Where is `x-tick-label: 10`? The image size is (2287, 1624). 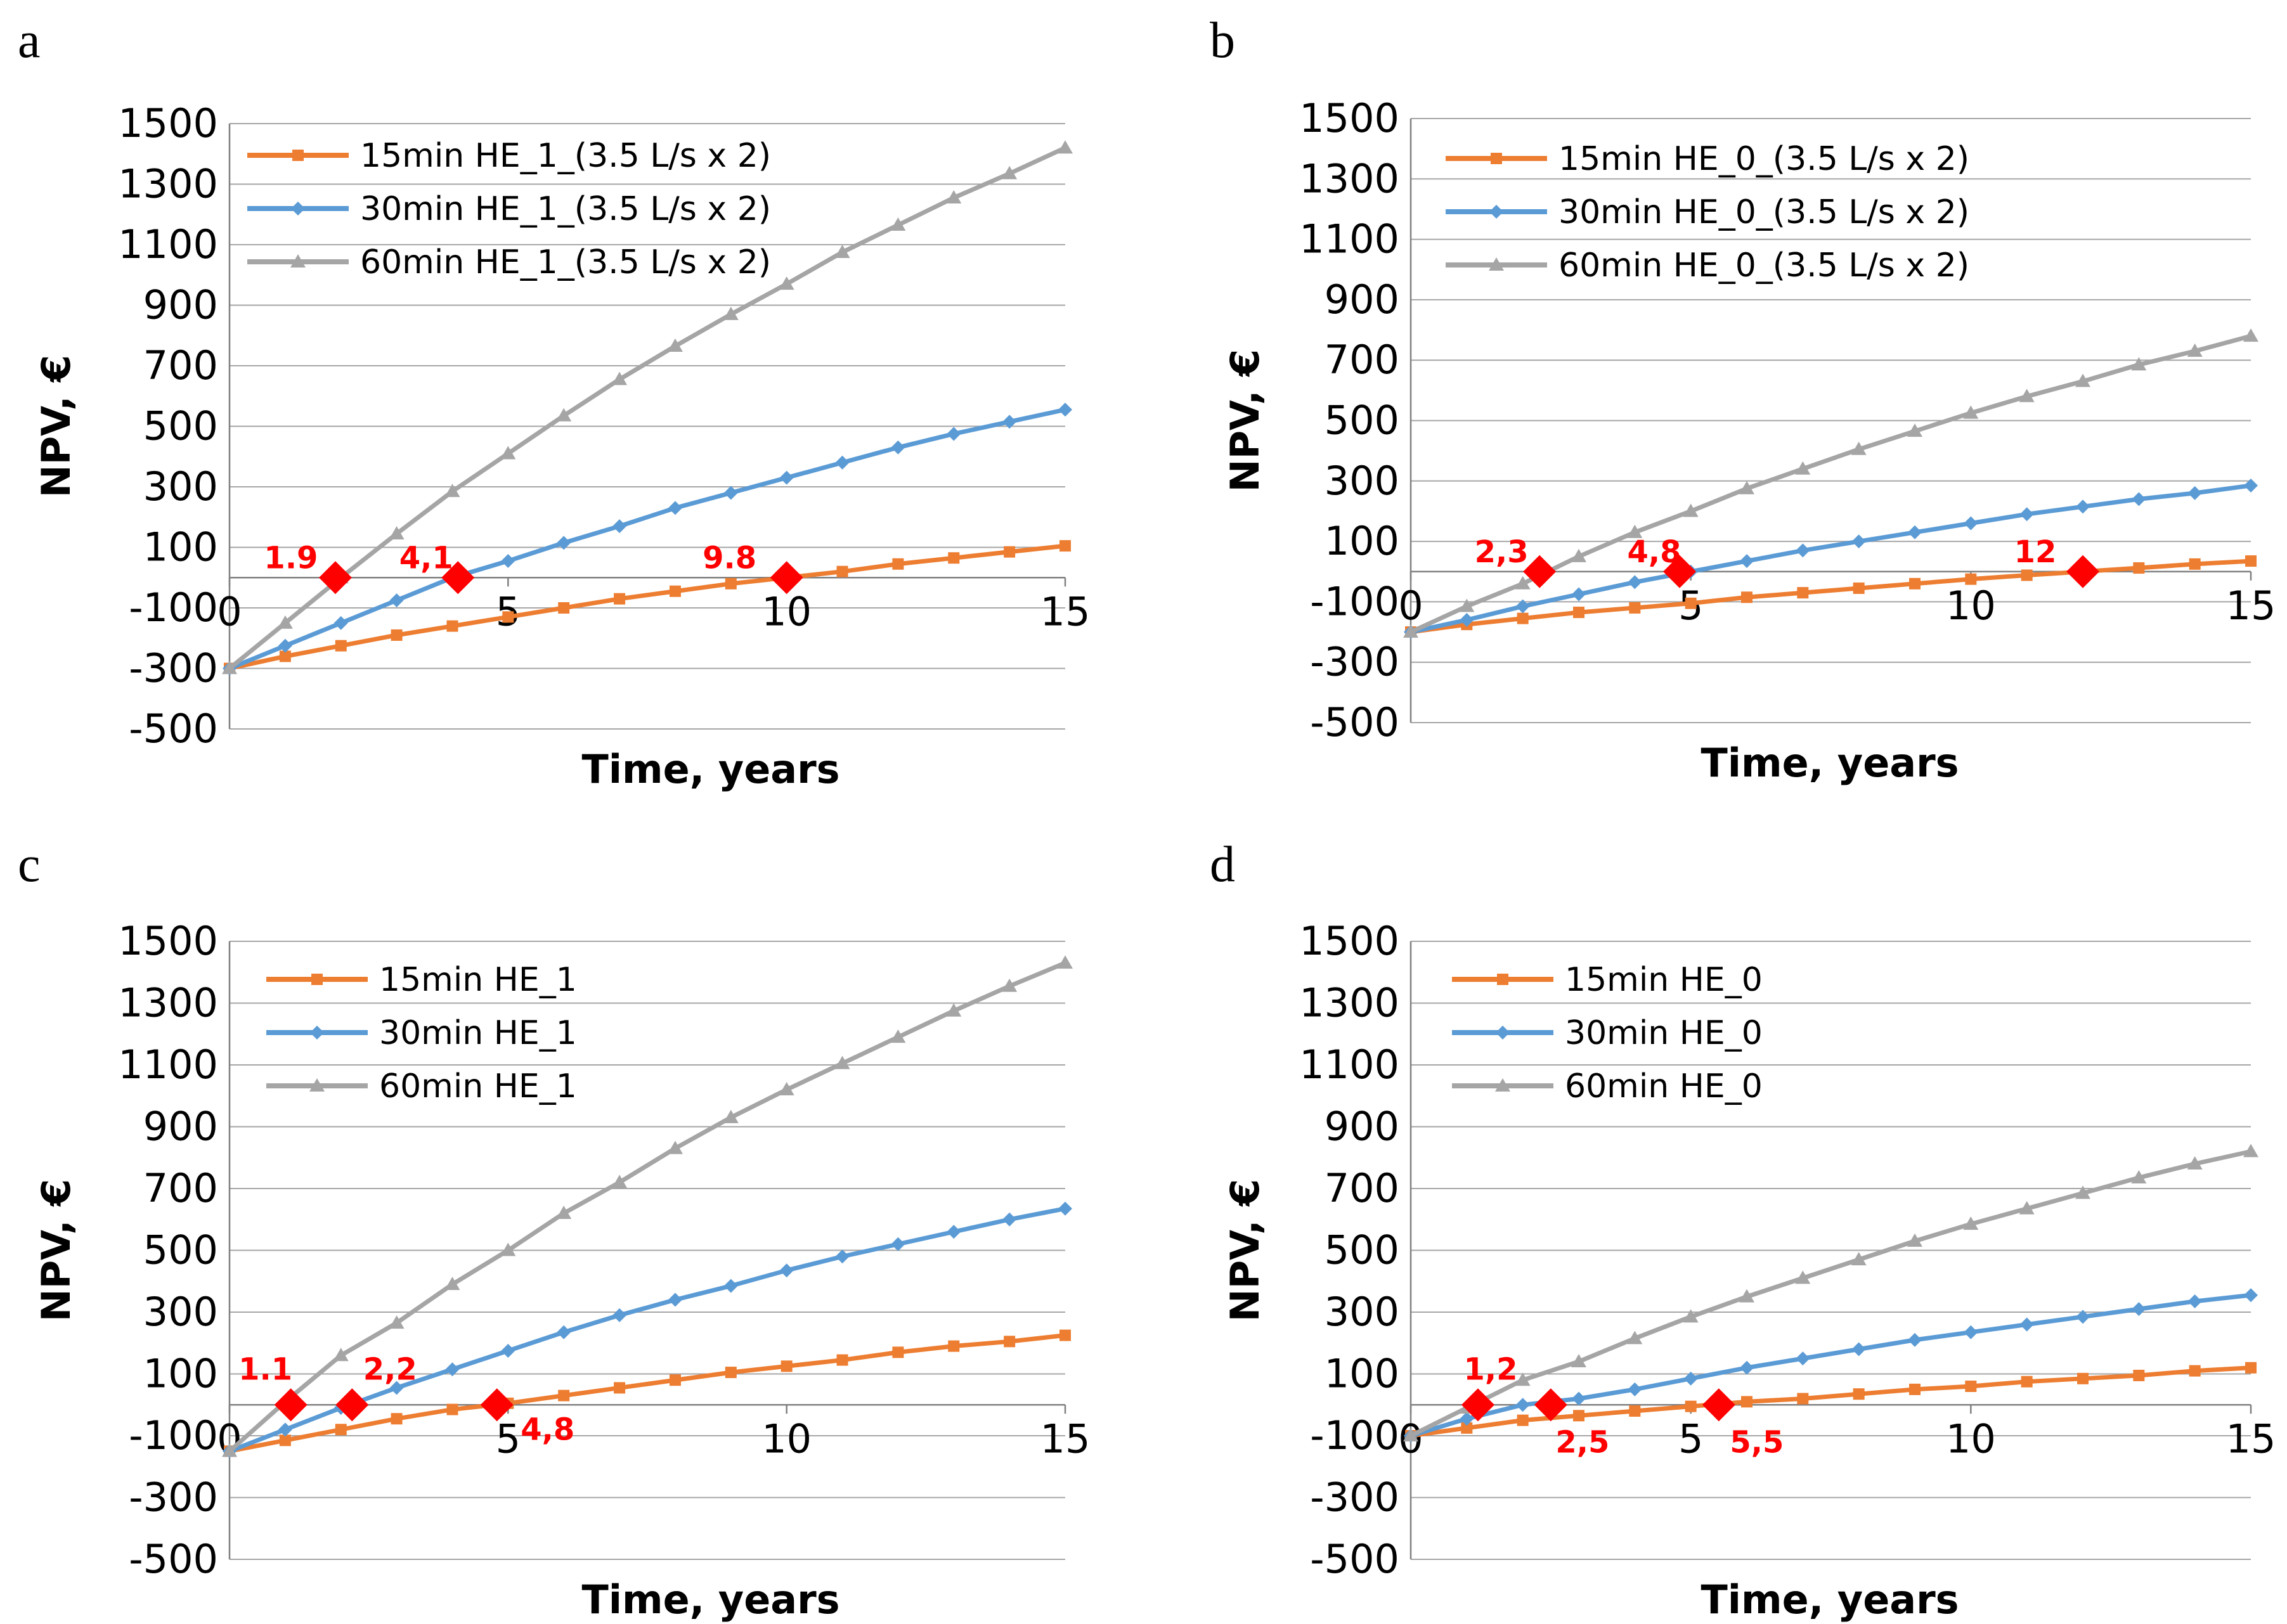 x-tick-label: 10 is located at coordinates (1971, 1439).